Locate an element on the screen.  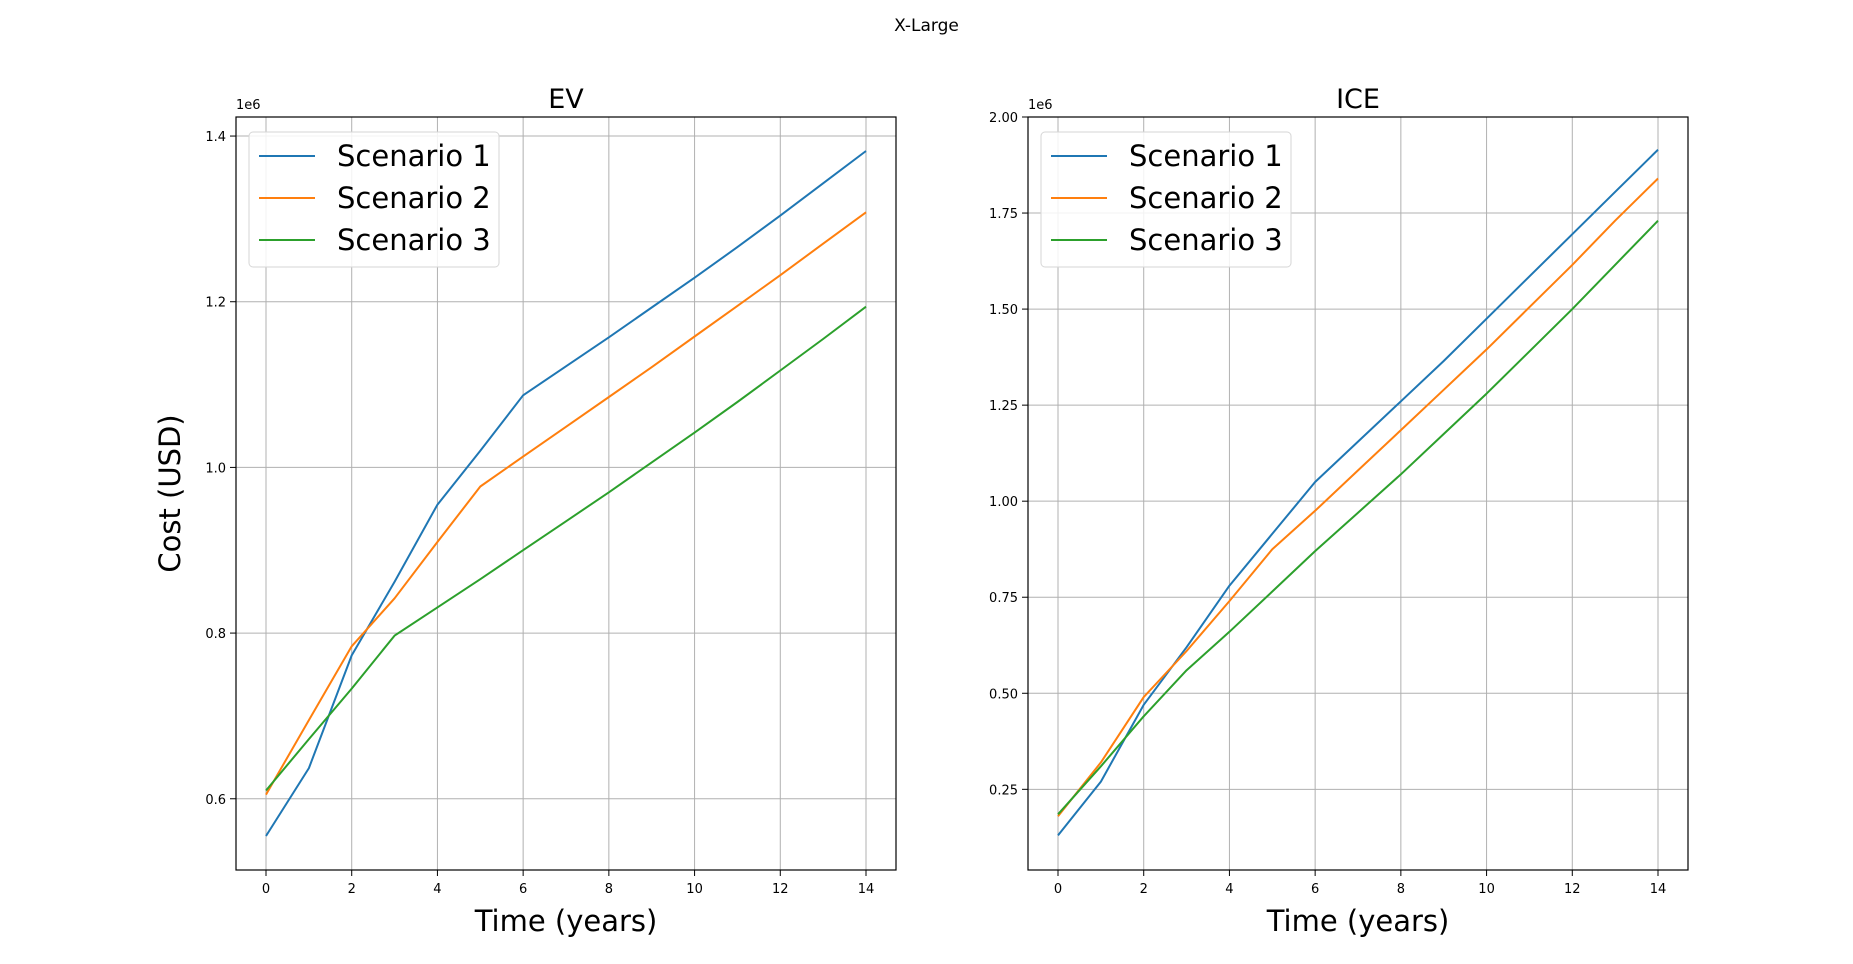
chart-title: EV is located at coordinates (566, 99).